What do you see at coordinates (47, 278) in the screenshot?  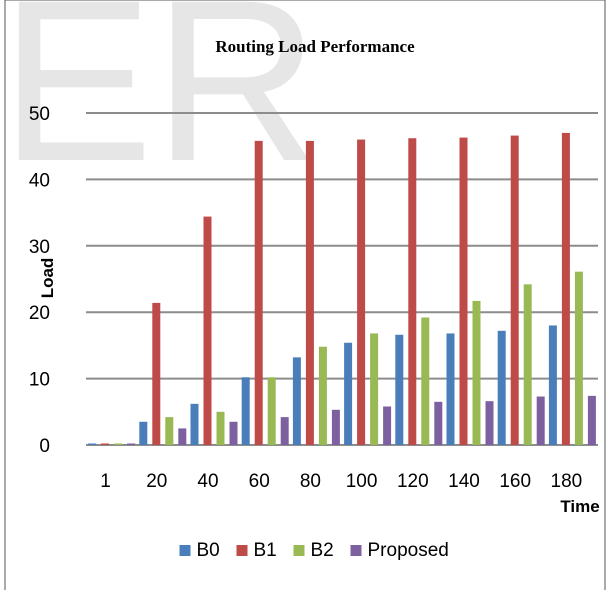 I see `y-axis-label: Load` at bounding box center [47, 278].